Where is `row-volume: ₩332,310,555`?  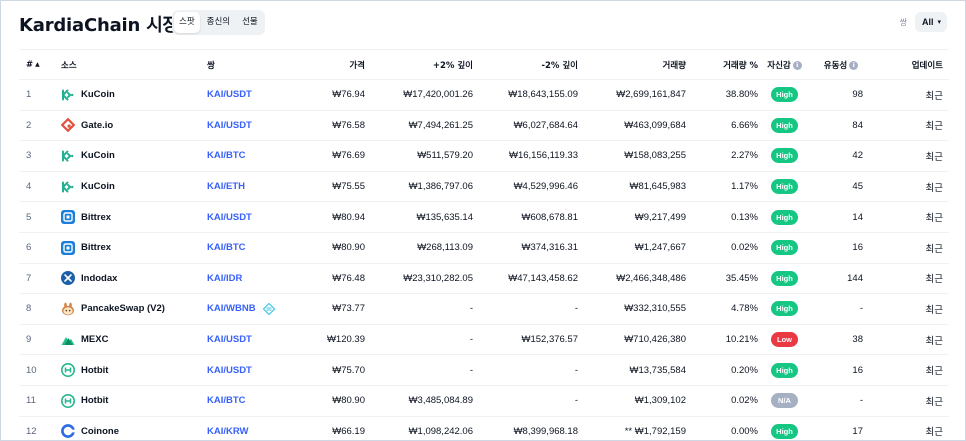 row-volume: ₩332,310,555 is located at coordinates (632, 309).